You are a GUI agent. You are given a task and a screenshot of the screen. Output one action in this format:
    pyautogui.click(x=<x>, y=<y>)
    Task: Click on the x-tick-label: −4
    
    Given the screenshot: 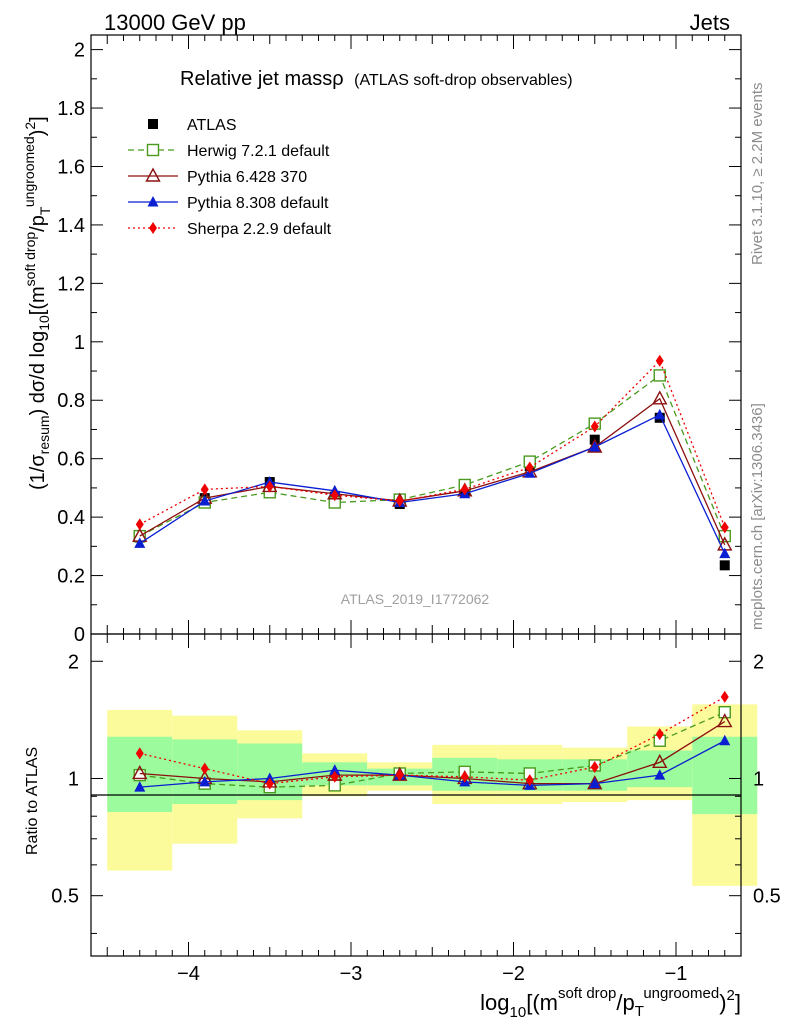 What is the action you would take?
    pyautogui.click(x=188, y=974)
    